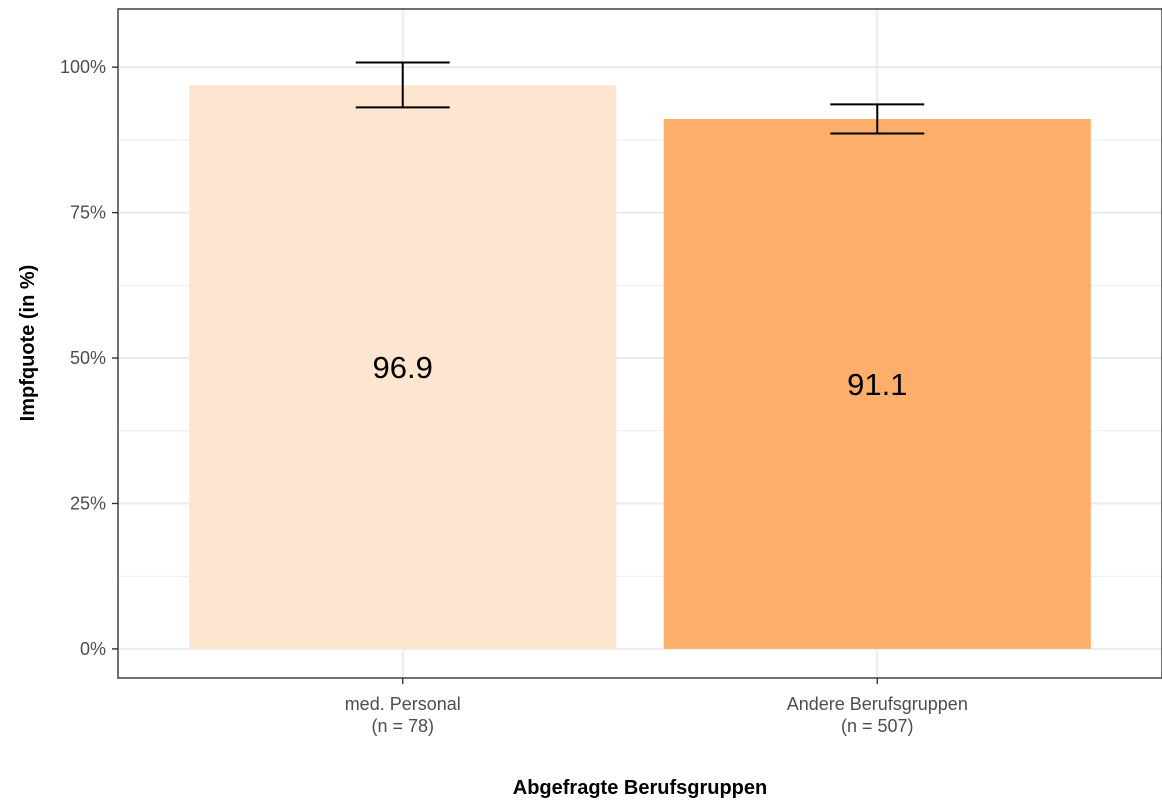 Image resolution: width=1162 pixels, height=803 pixels. What do you see at coordinates (83, 67) in the screenshot?
I see `y-tick-label: 100%` at bounding box center [83, 67].